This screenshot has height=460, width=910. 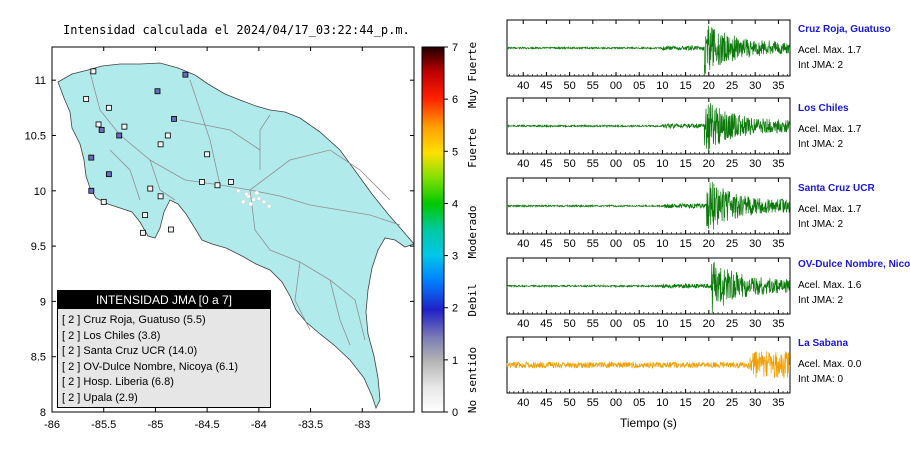 I want to click on station-name: Cruz Roja, Guatuso, so click(x=844, y=29).